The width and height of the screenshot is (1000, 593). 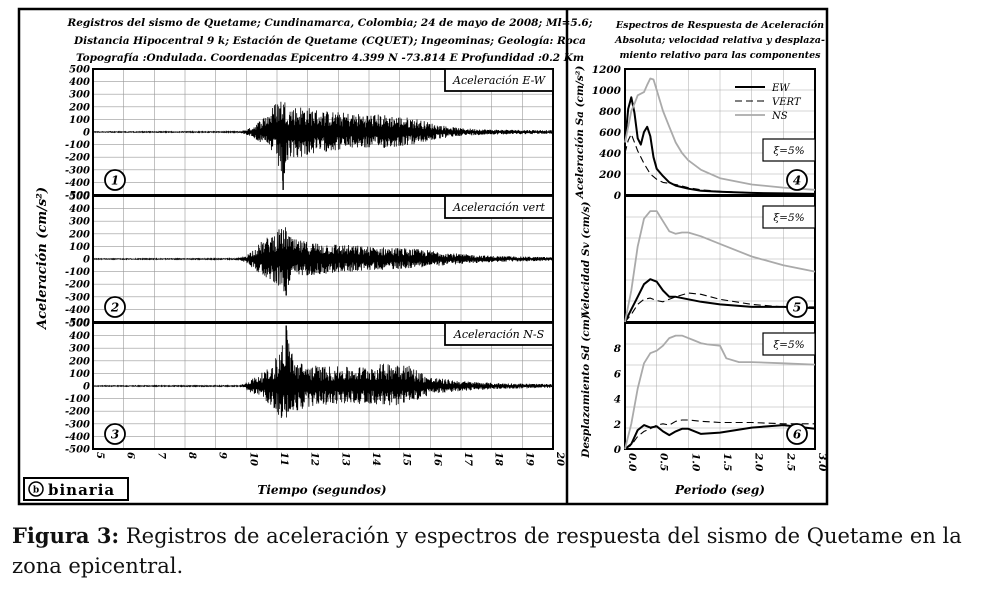 I want to click on panel-number: 1, so click(x=115, y=181).